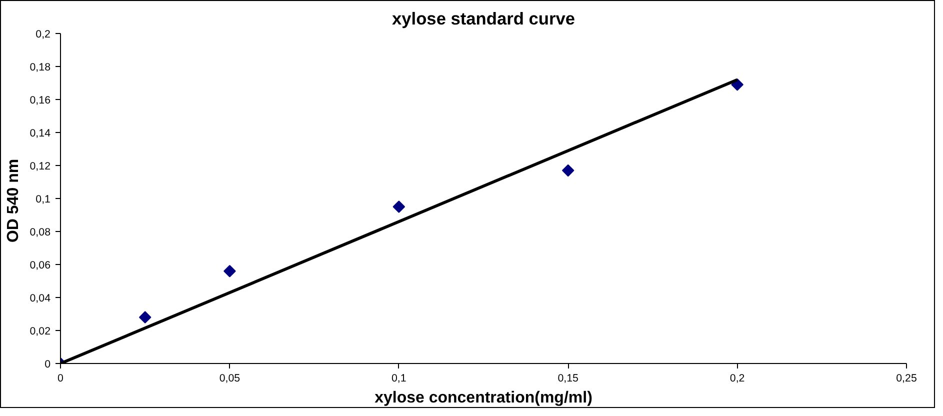 Image resolution: width=943 pixels, height=416 pixels. What do you see at coordinates (568, 378) in the screenshot?
I see `x-tick-label: 0,15` at bounding box center [568, 378].